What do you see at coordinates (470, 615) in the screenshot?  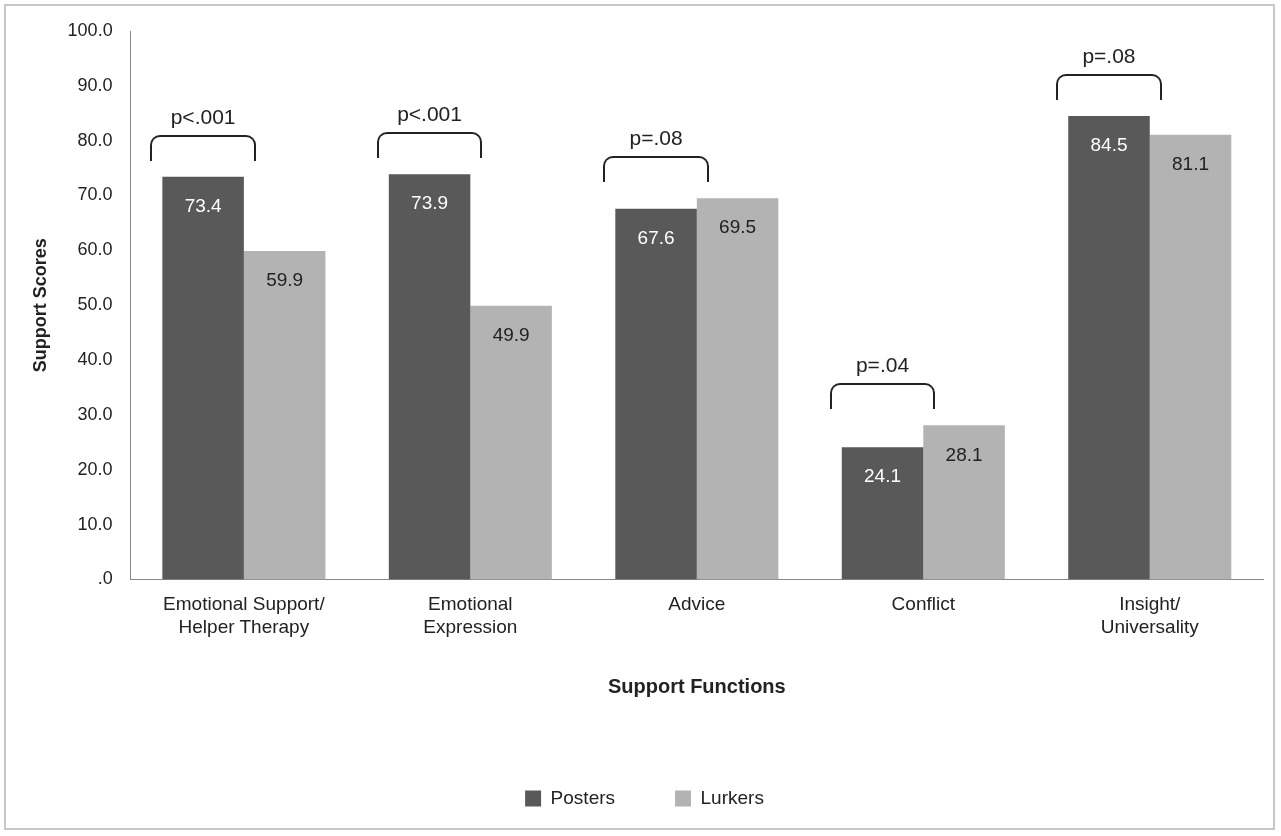 I see `x-tick-label: Emotional Expression` at bounding box center [470, 615].